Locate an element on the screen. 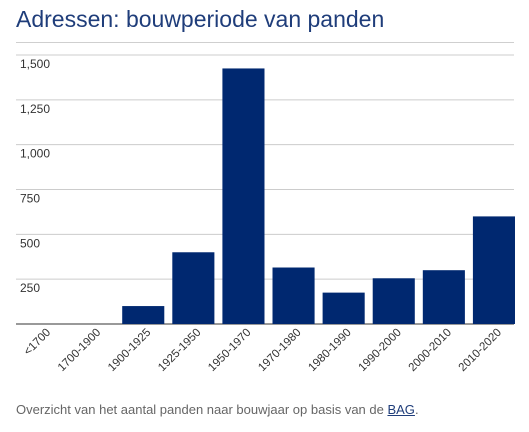 The width and height of the screenshot is (529, 432). y-tick-label: 1,250 is located at coordinates (35, 109).